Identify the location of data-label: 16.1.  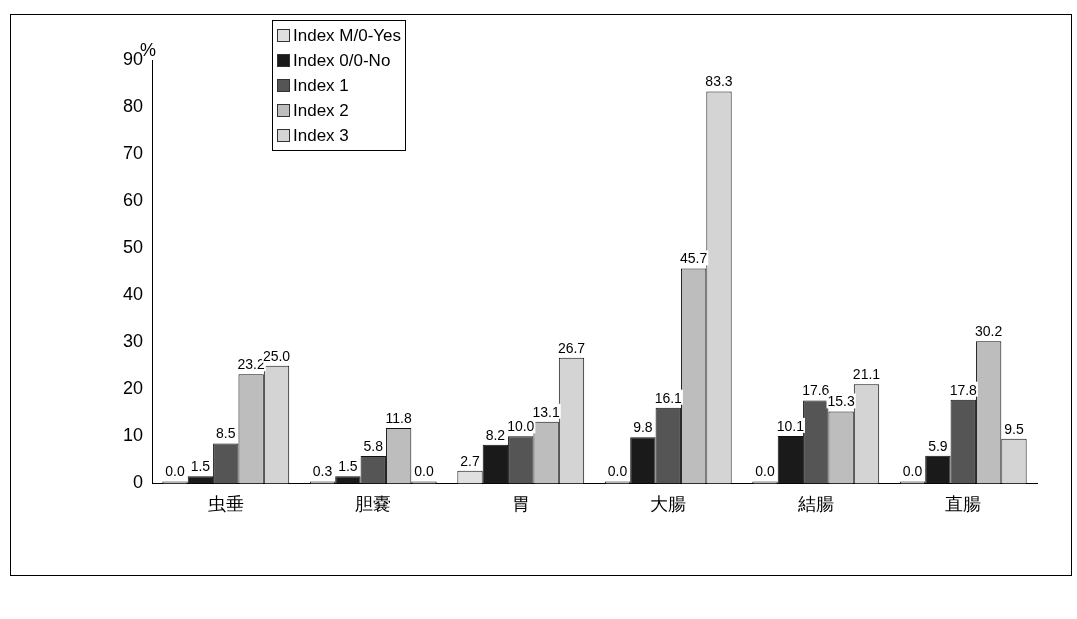
(668, 397).